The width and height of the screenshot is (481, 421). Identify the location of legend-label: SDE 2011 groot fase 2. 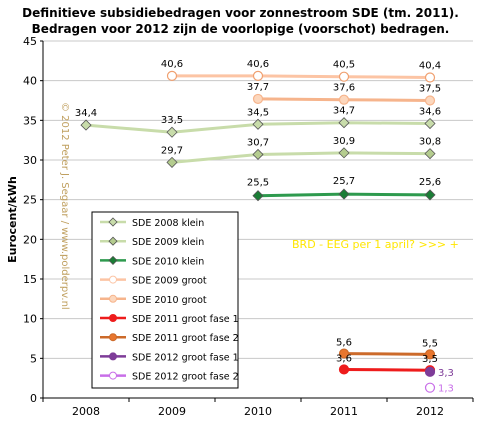
(185, 338).